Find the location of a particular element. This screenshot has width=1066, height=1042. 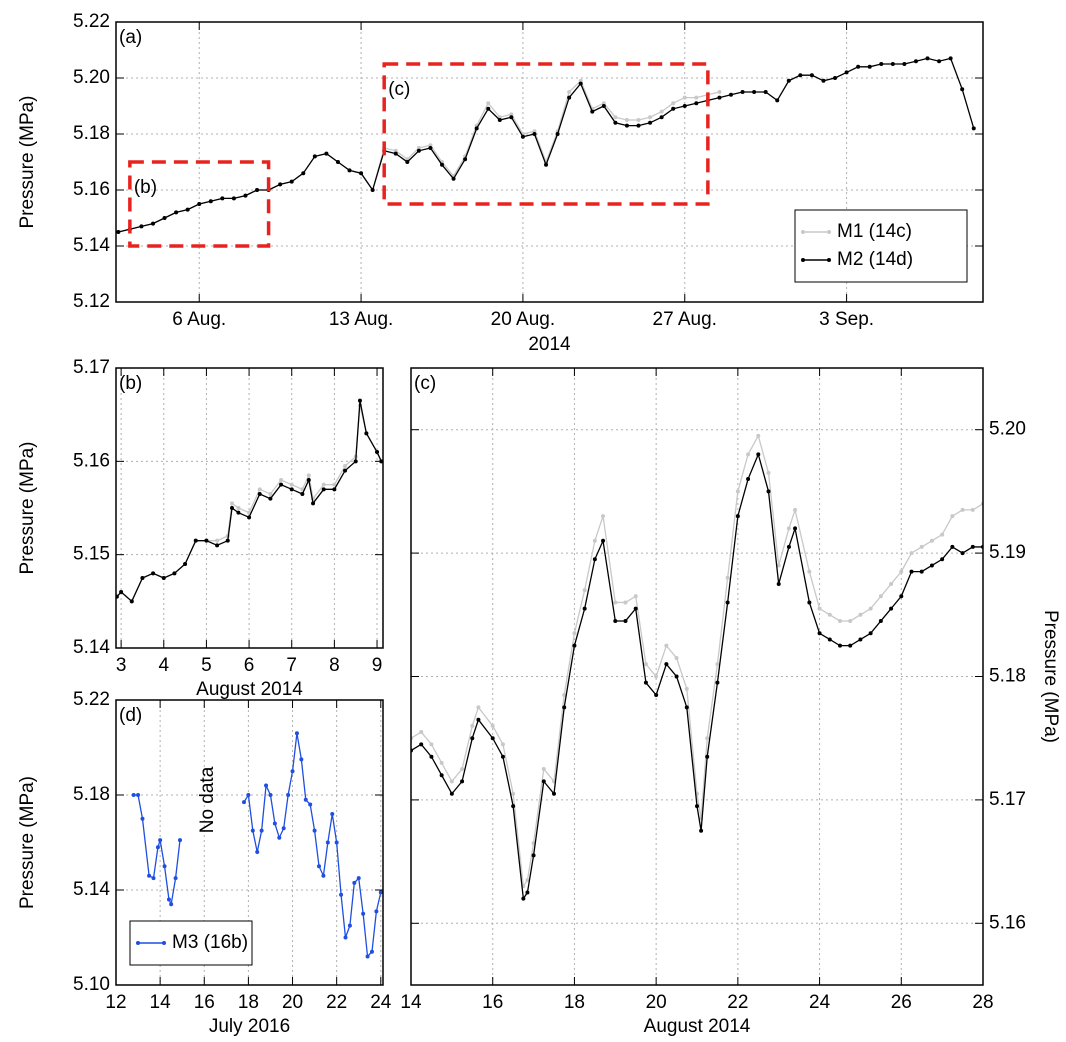

y-tick-label: 5.12 is located at coordinates (91, 301).